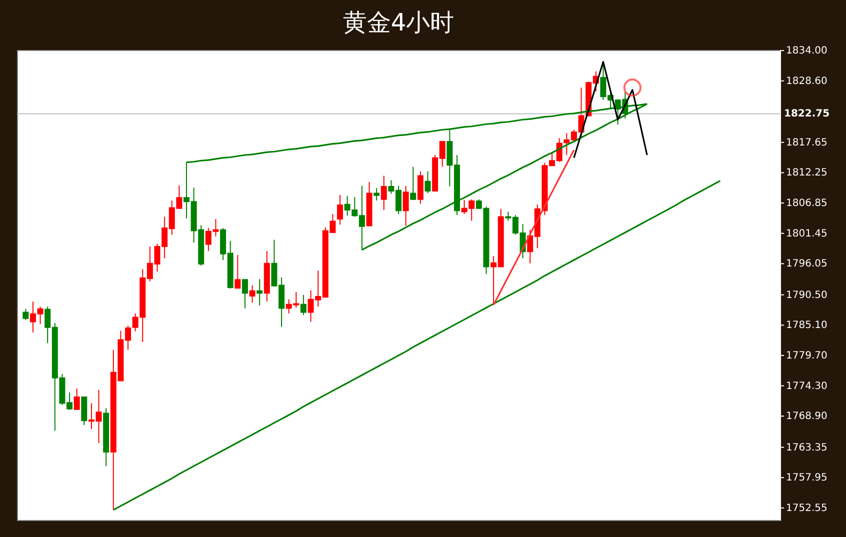 The height and width of the screenshot is (537, 846). What do you see at coordinates (807, 356) in the screenshot?
I see `y-tick-label: 1779.70` at bounding box center [807, 356].